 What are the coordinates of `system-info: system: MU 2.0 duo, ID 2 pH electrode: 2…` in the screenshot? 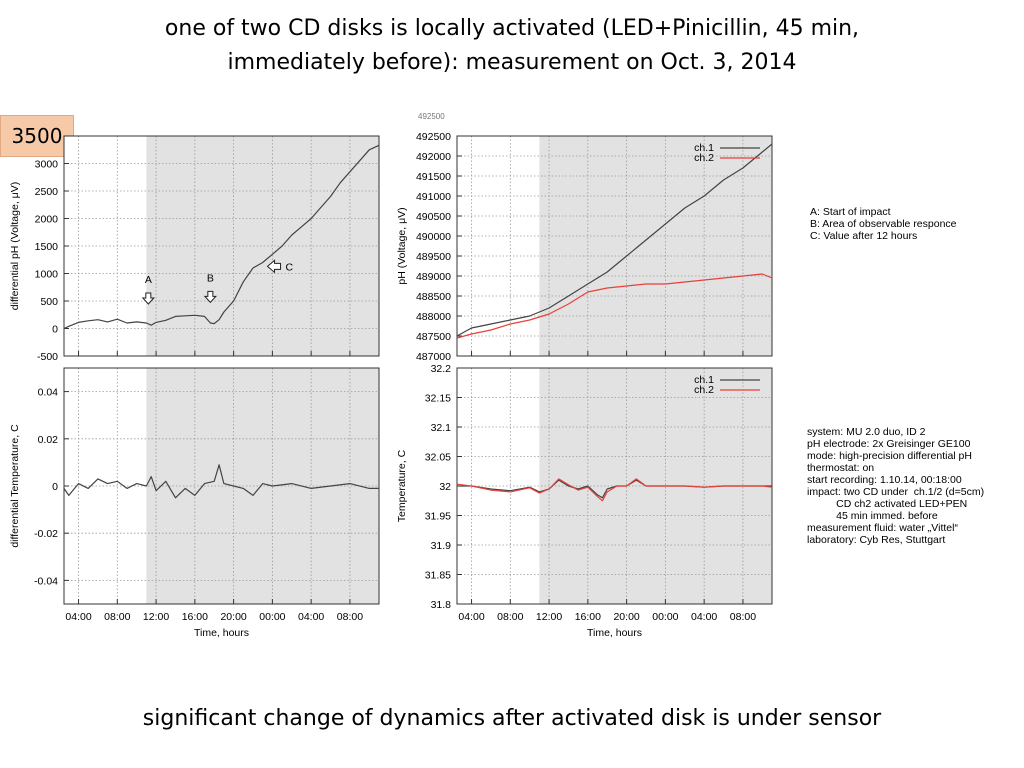 It's located at (895, 486).